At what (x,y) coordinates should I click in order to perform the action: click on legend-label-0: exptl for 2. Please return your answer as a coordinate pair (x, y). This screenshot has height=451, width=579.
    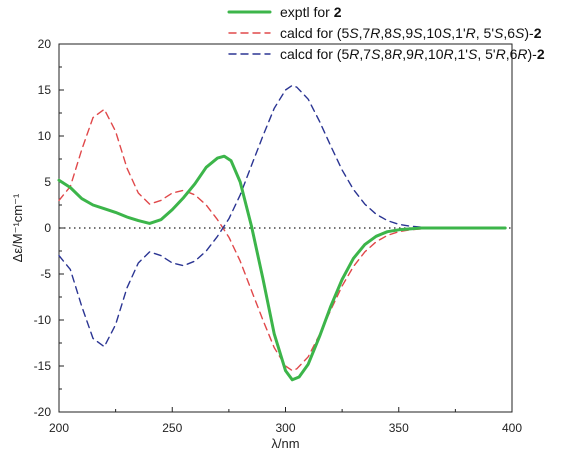
    Looking at the image, I should click on (311, 12).